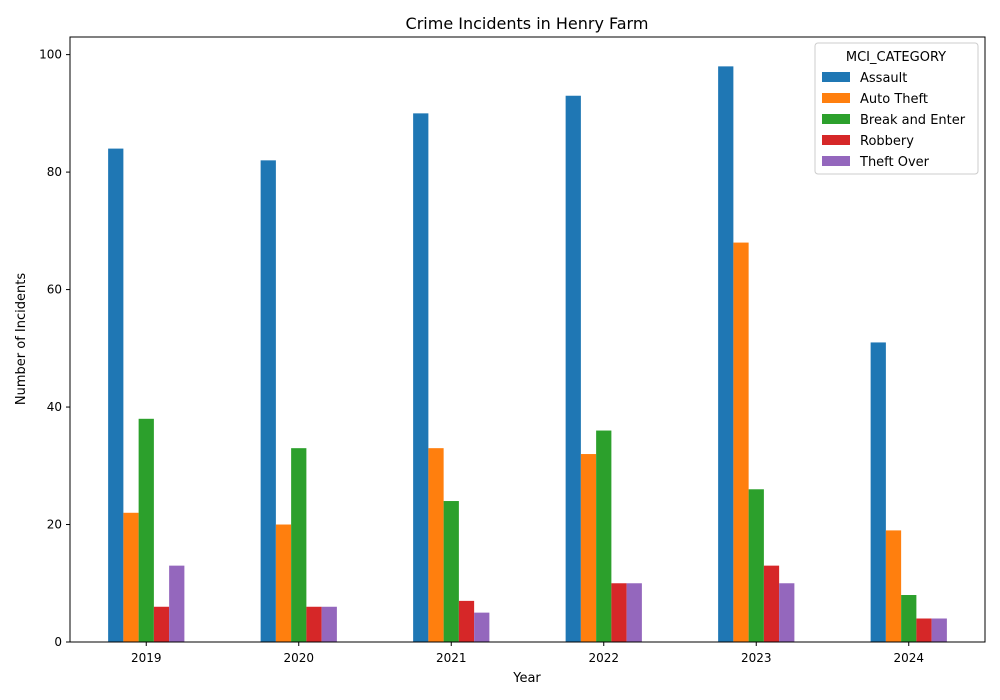 The width and height of the screenshot is (1000, 700). What do you see at coordinates (756, 565) in the screenshot?
I see `bar-break-and-enter-2023` at bounding box center [756, 565].